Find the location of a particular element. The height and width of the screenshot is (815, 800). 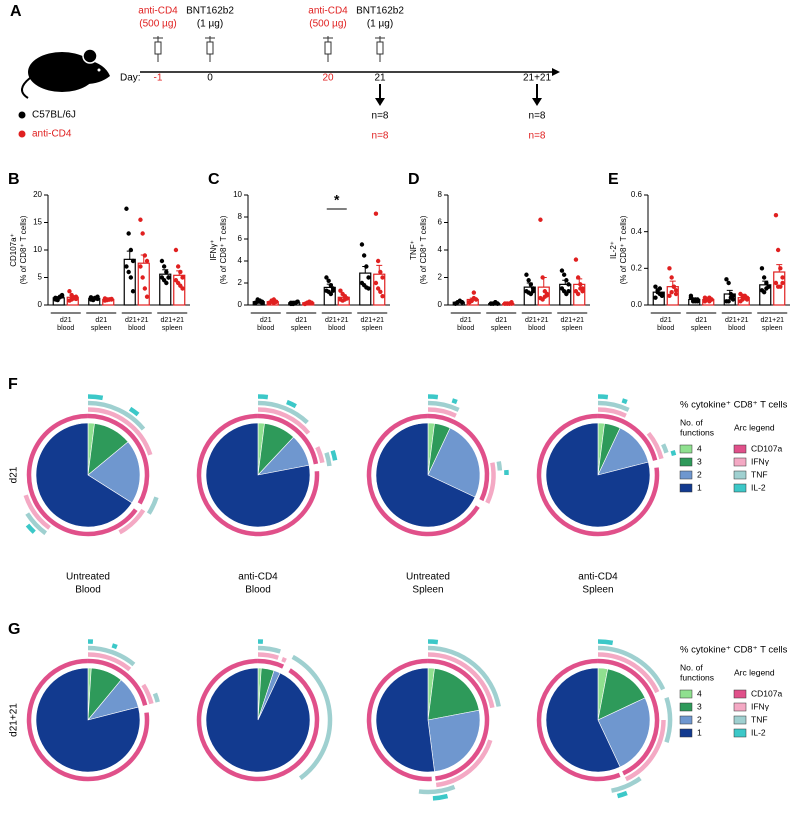

y-tick-label: 0 is located at coordinates (40, 304).